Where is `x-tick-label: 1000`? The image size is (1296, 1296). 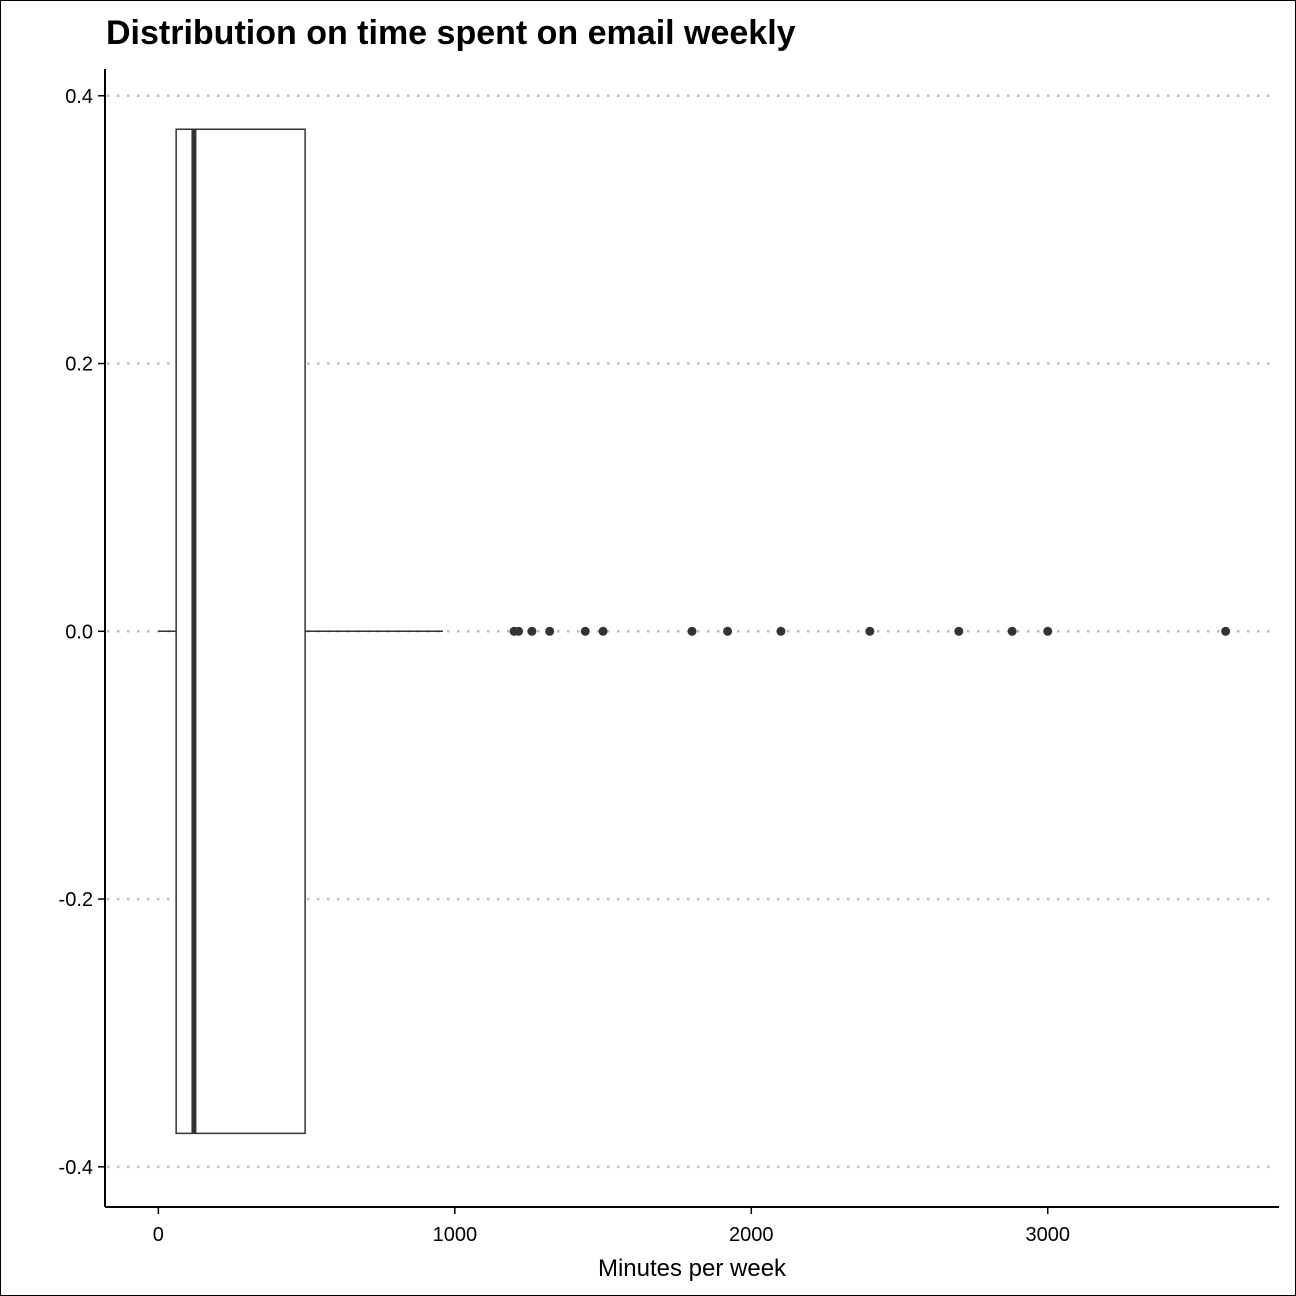 x-tick-label: 1000 is located at coordinates (455, 1235).